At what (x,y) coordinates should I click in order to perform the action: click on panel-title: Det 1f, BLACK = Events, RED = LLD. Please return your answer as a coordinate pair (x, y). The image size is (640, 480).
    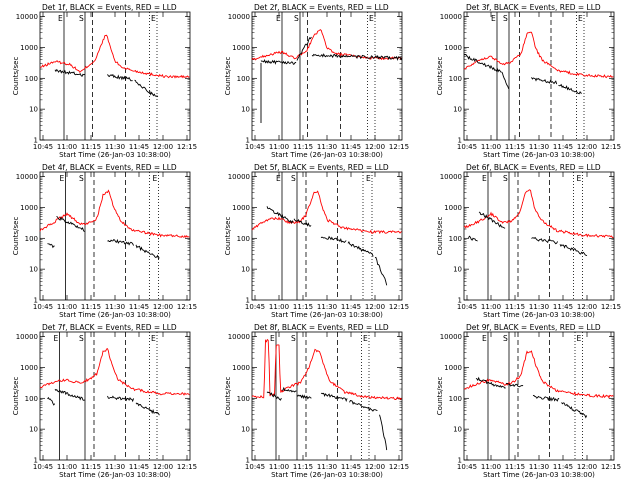
    Looking at the image, I should click on (109, 7).